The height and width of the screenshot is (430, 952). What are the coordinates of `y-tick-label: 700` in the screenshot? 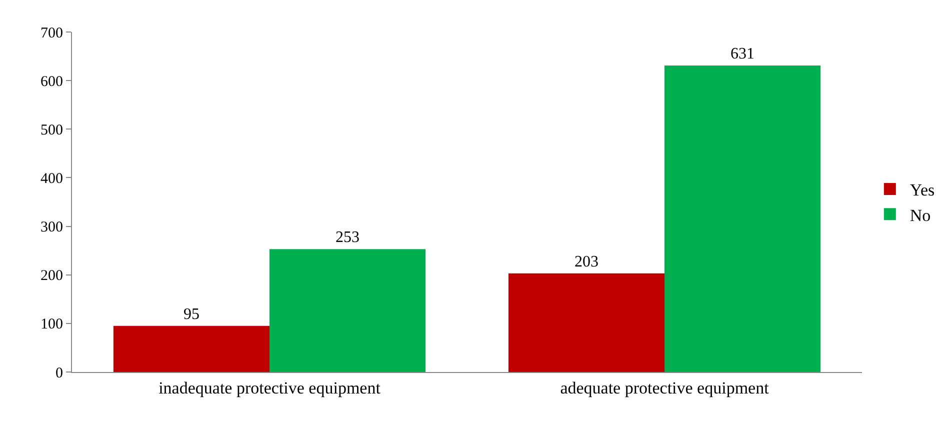 It's located at (51, 33).